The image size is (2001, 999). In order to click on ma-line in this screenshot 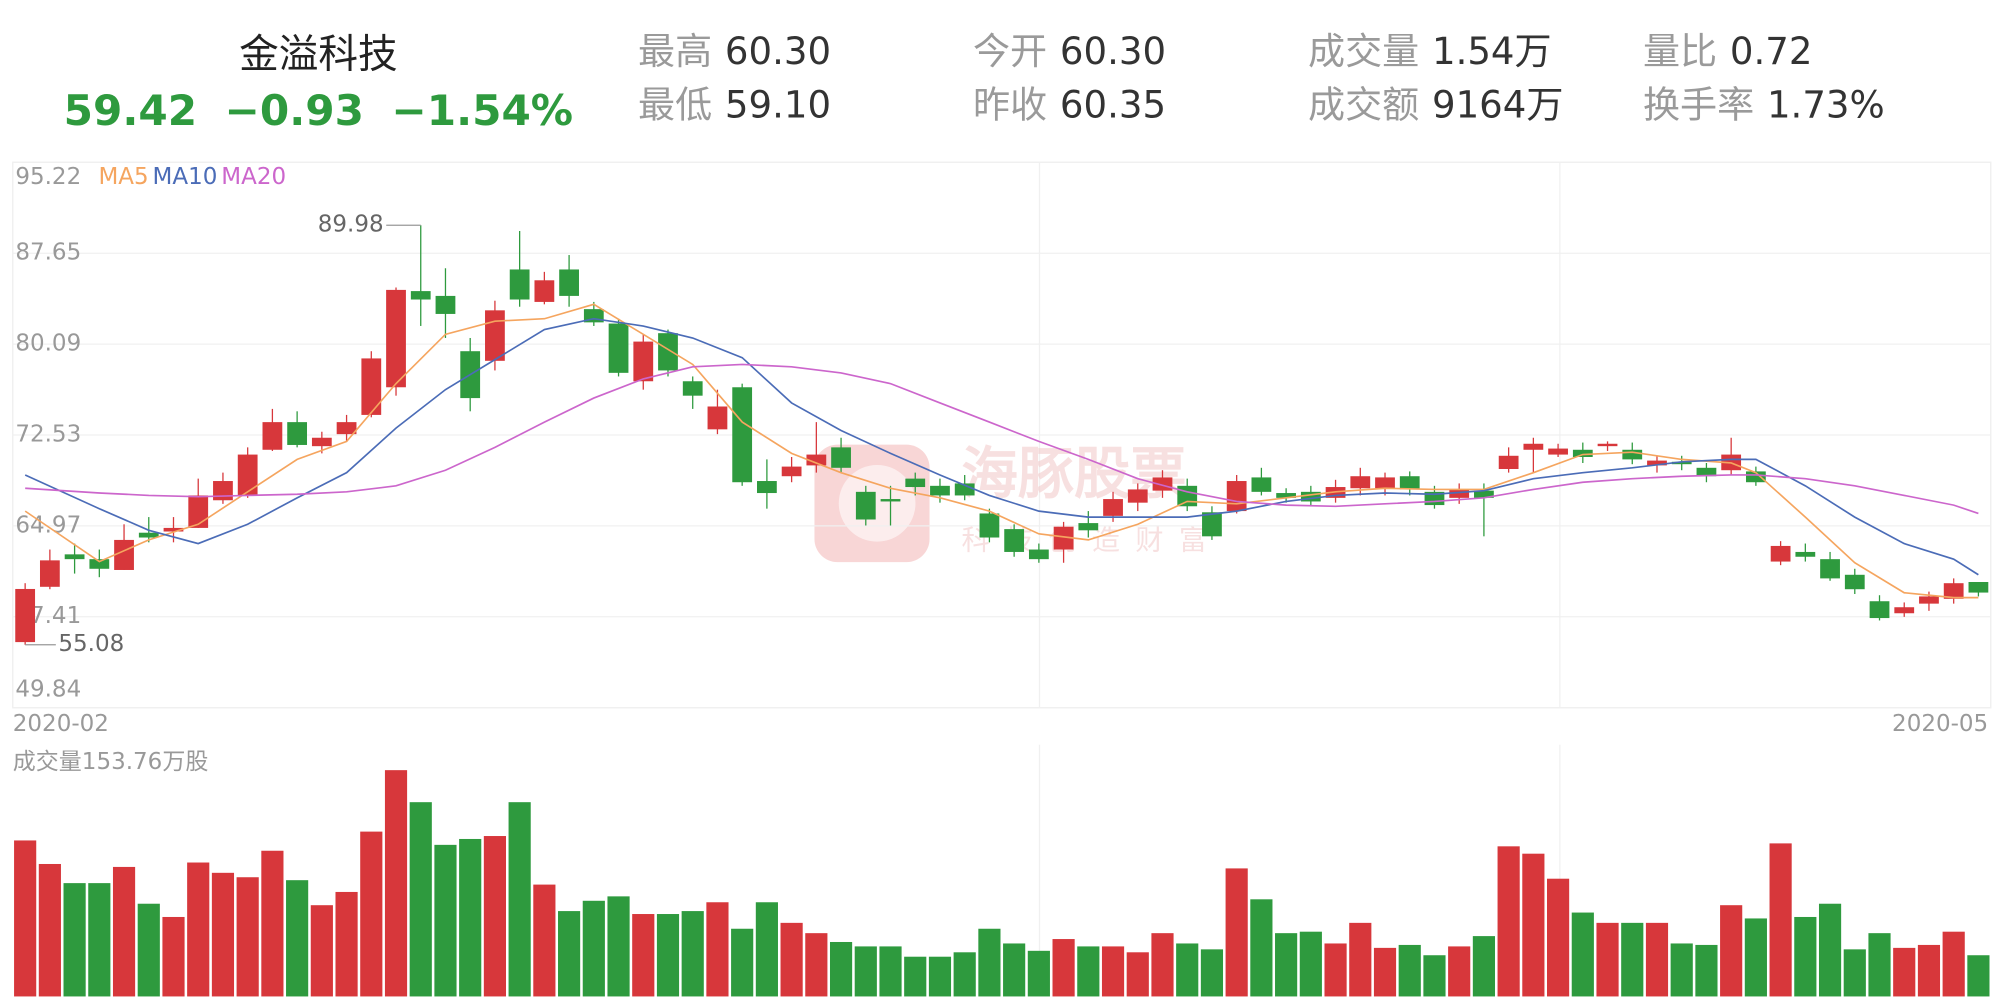, I will do `click(1002, 439)`.